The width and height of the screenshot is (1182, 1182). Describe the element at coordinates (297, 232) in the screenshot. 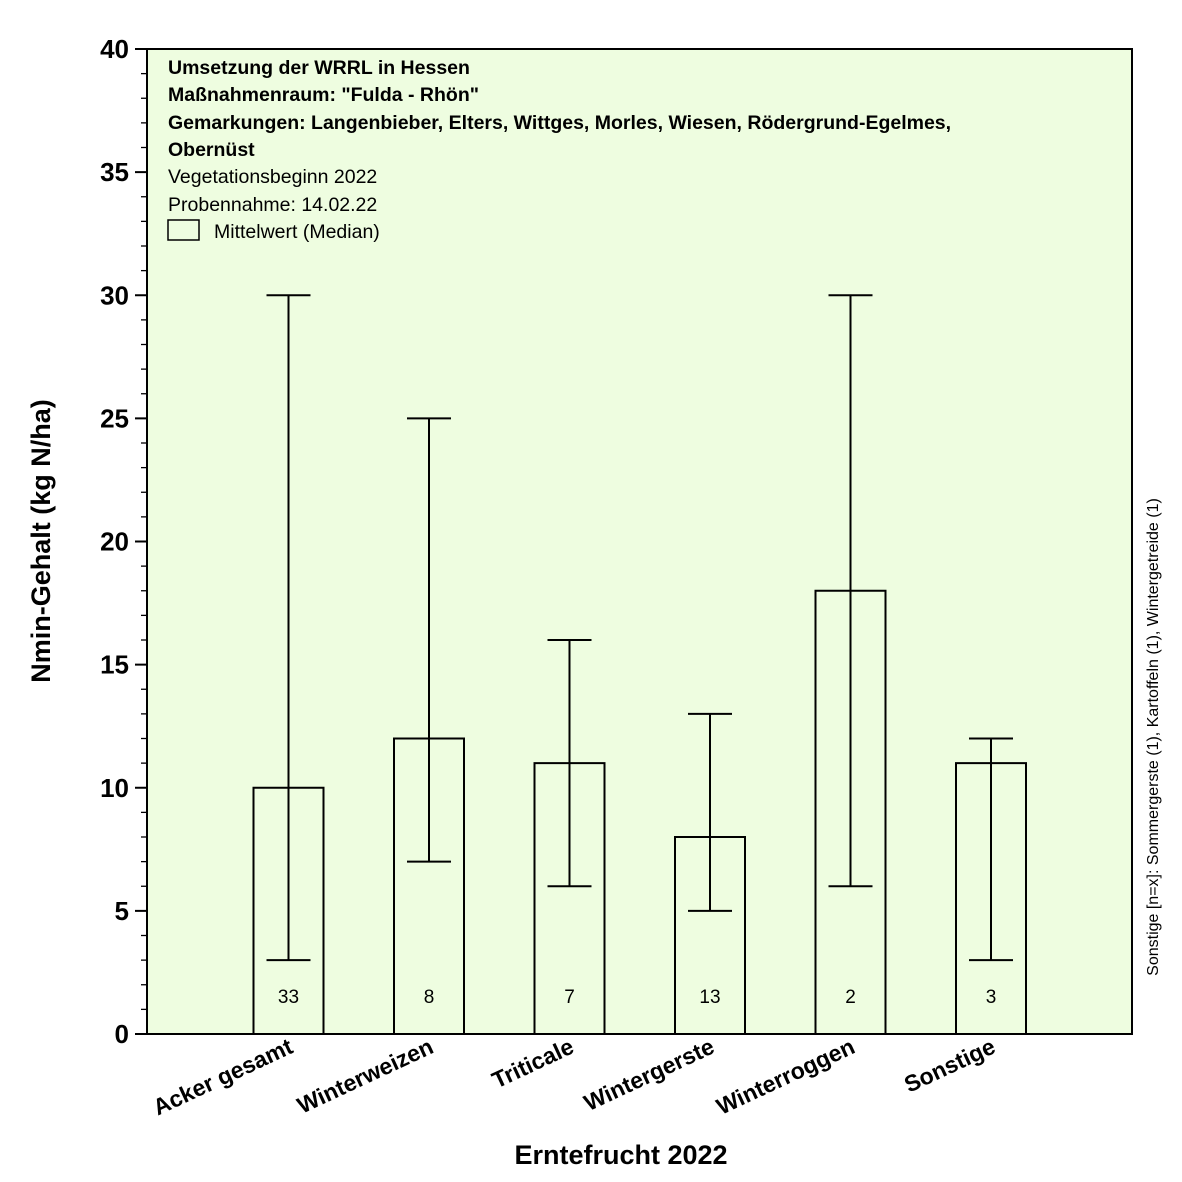

I see `legend-label: Mittelwert (Median)` at that location.